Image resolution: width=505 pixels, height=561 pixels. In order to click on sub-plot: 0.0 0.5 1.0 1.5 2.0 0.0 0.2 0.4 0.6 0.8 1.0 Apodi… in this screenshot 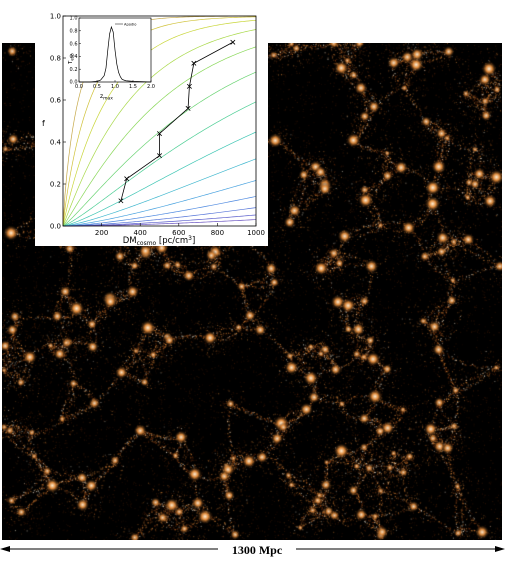, I will do `click(111, 59)`.